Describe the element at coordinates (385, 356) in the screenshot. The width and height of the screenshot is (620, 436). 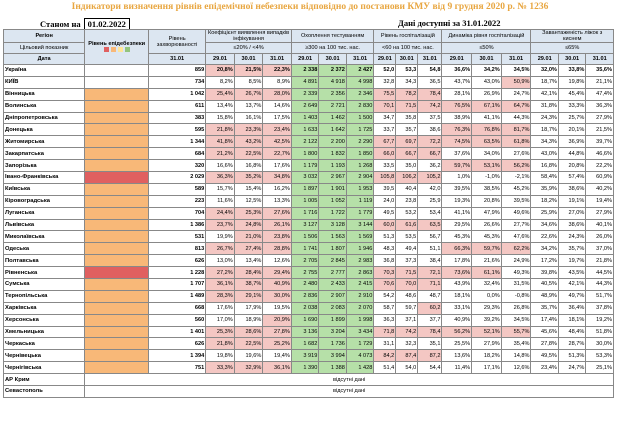
I see `hosp-value: 84,2` at that location.